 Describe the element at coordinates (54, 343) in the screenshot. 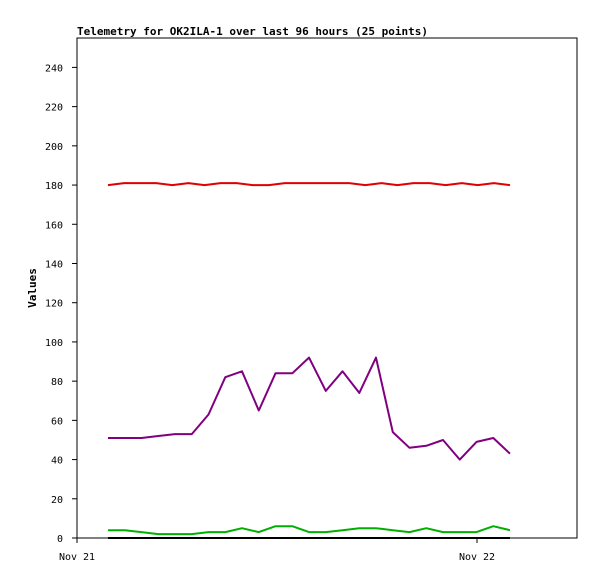

I see `y-tick-label: 100` at that location.